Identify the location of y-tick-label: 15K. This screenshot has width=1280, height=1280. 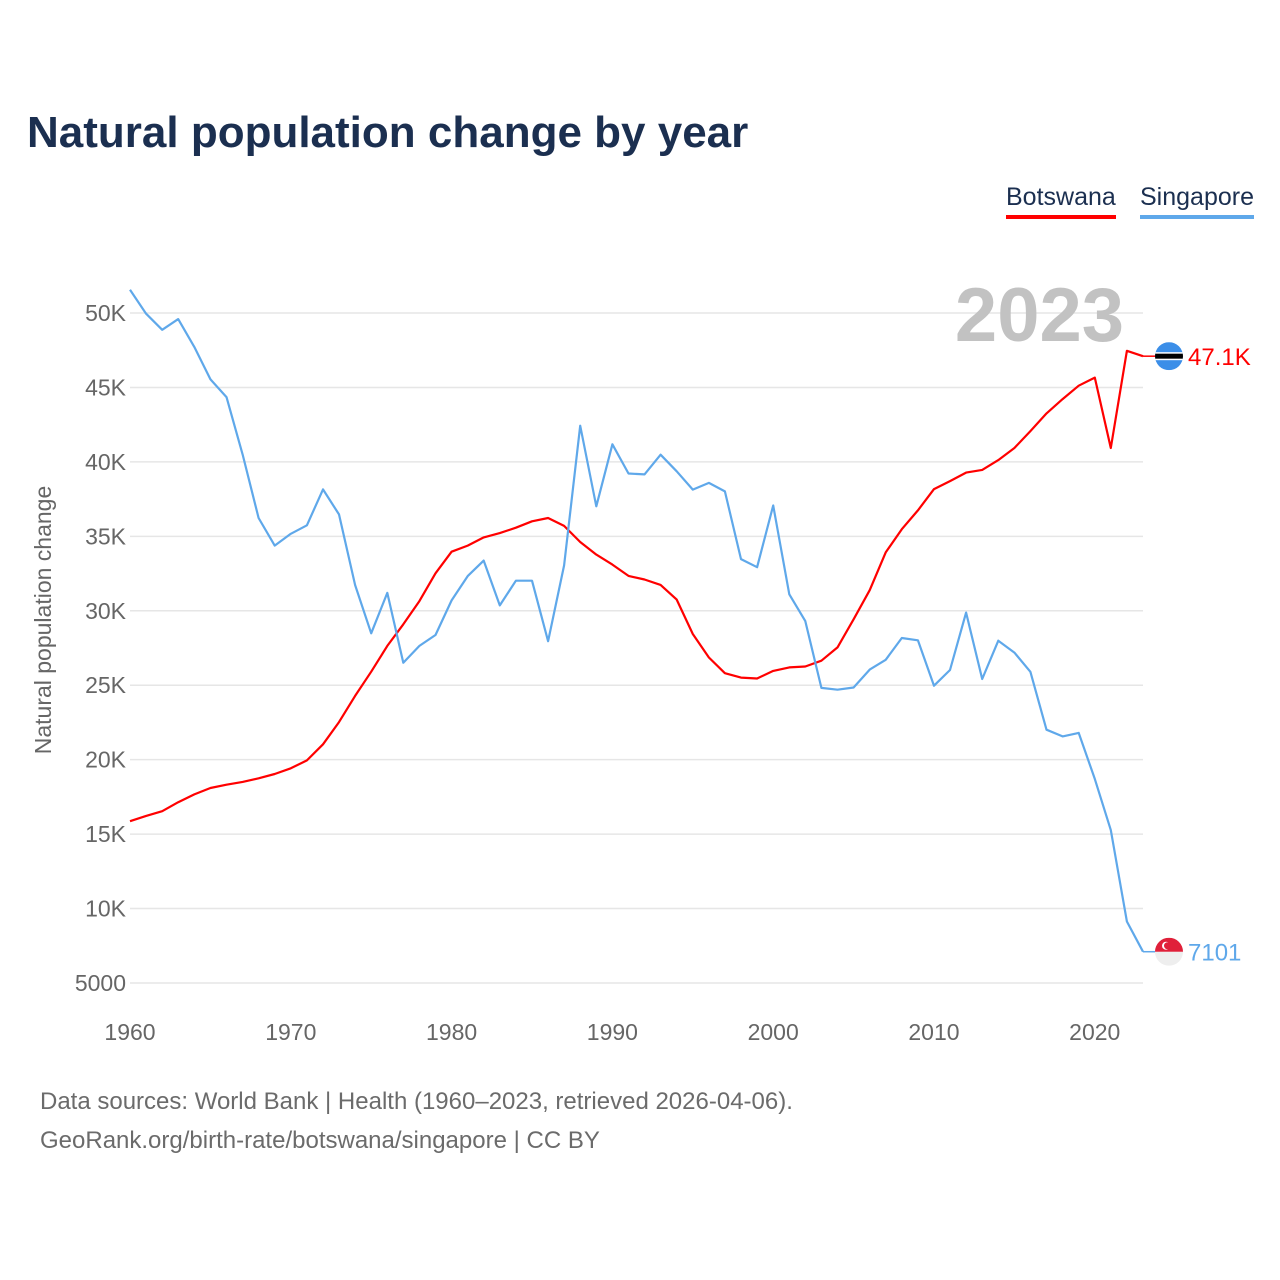
(106, 834).